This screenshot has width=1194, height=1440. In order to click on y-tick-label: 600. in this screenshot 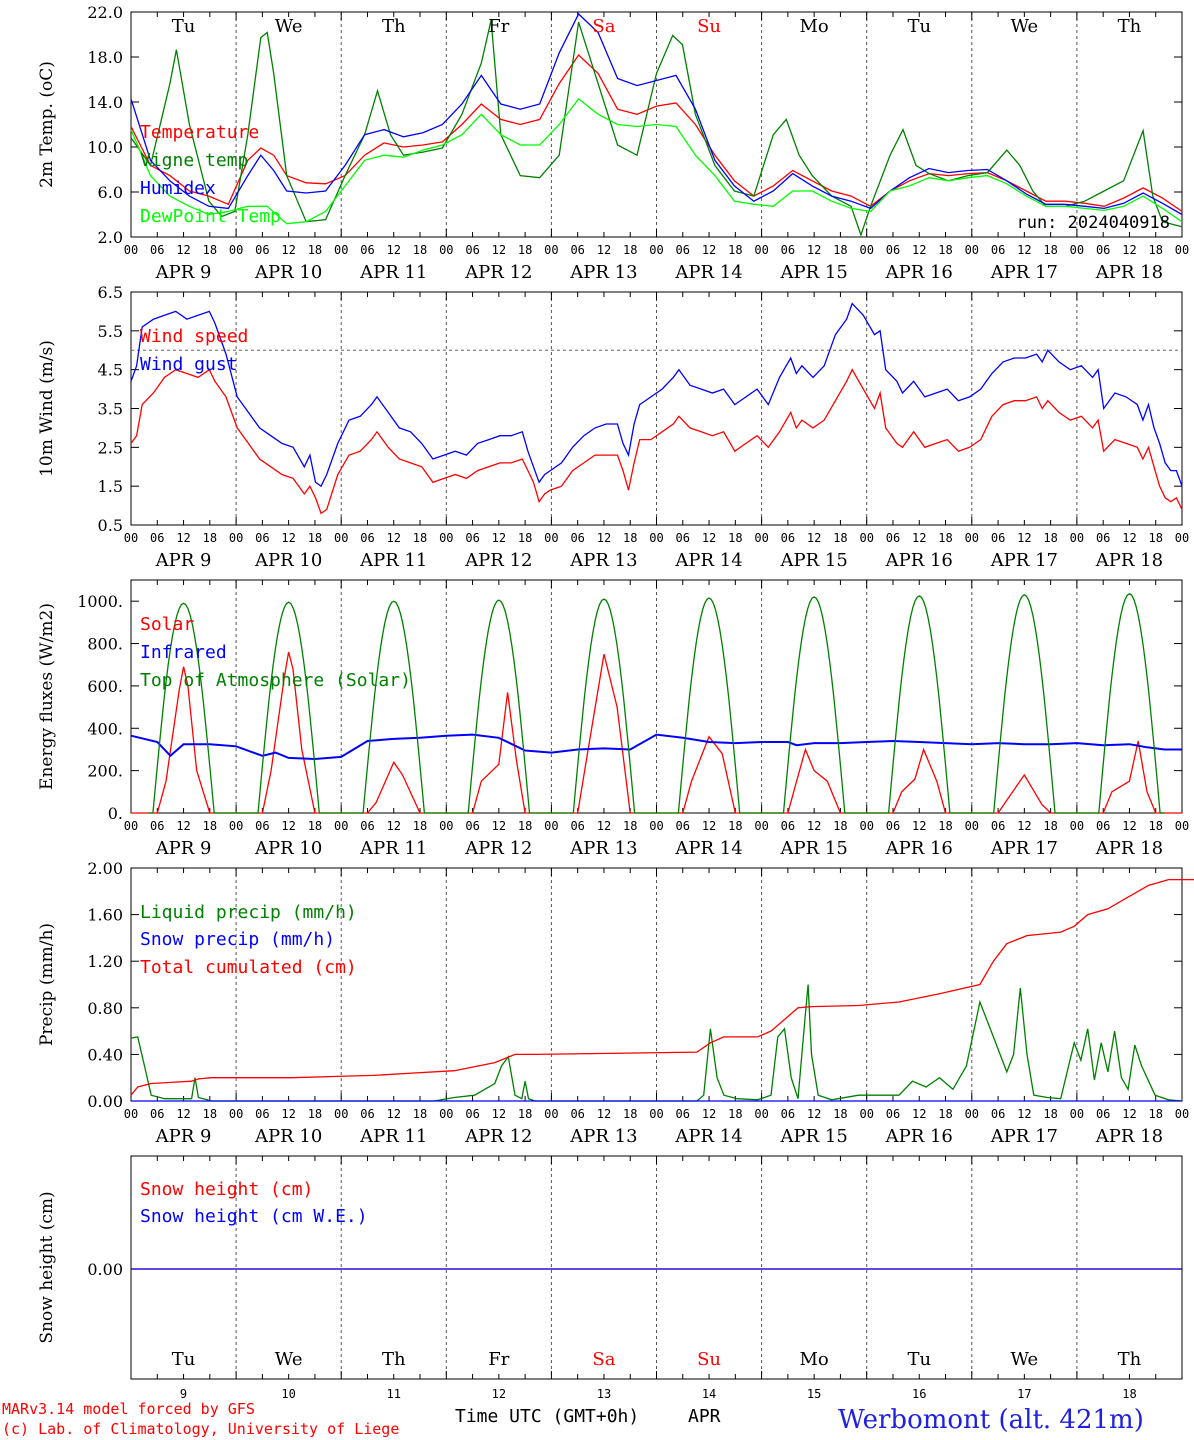, I will do `click(105, 686)`.